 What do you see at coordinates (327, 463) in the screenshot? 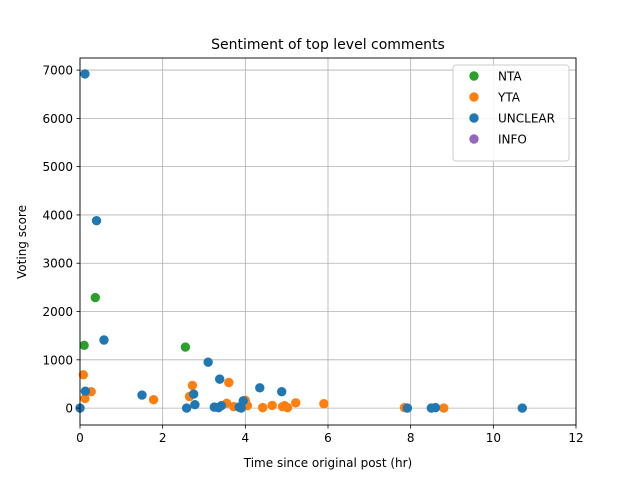
I see `x-axis-label: Time since original post (hr)` at bounding box center [327, 463].